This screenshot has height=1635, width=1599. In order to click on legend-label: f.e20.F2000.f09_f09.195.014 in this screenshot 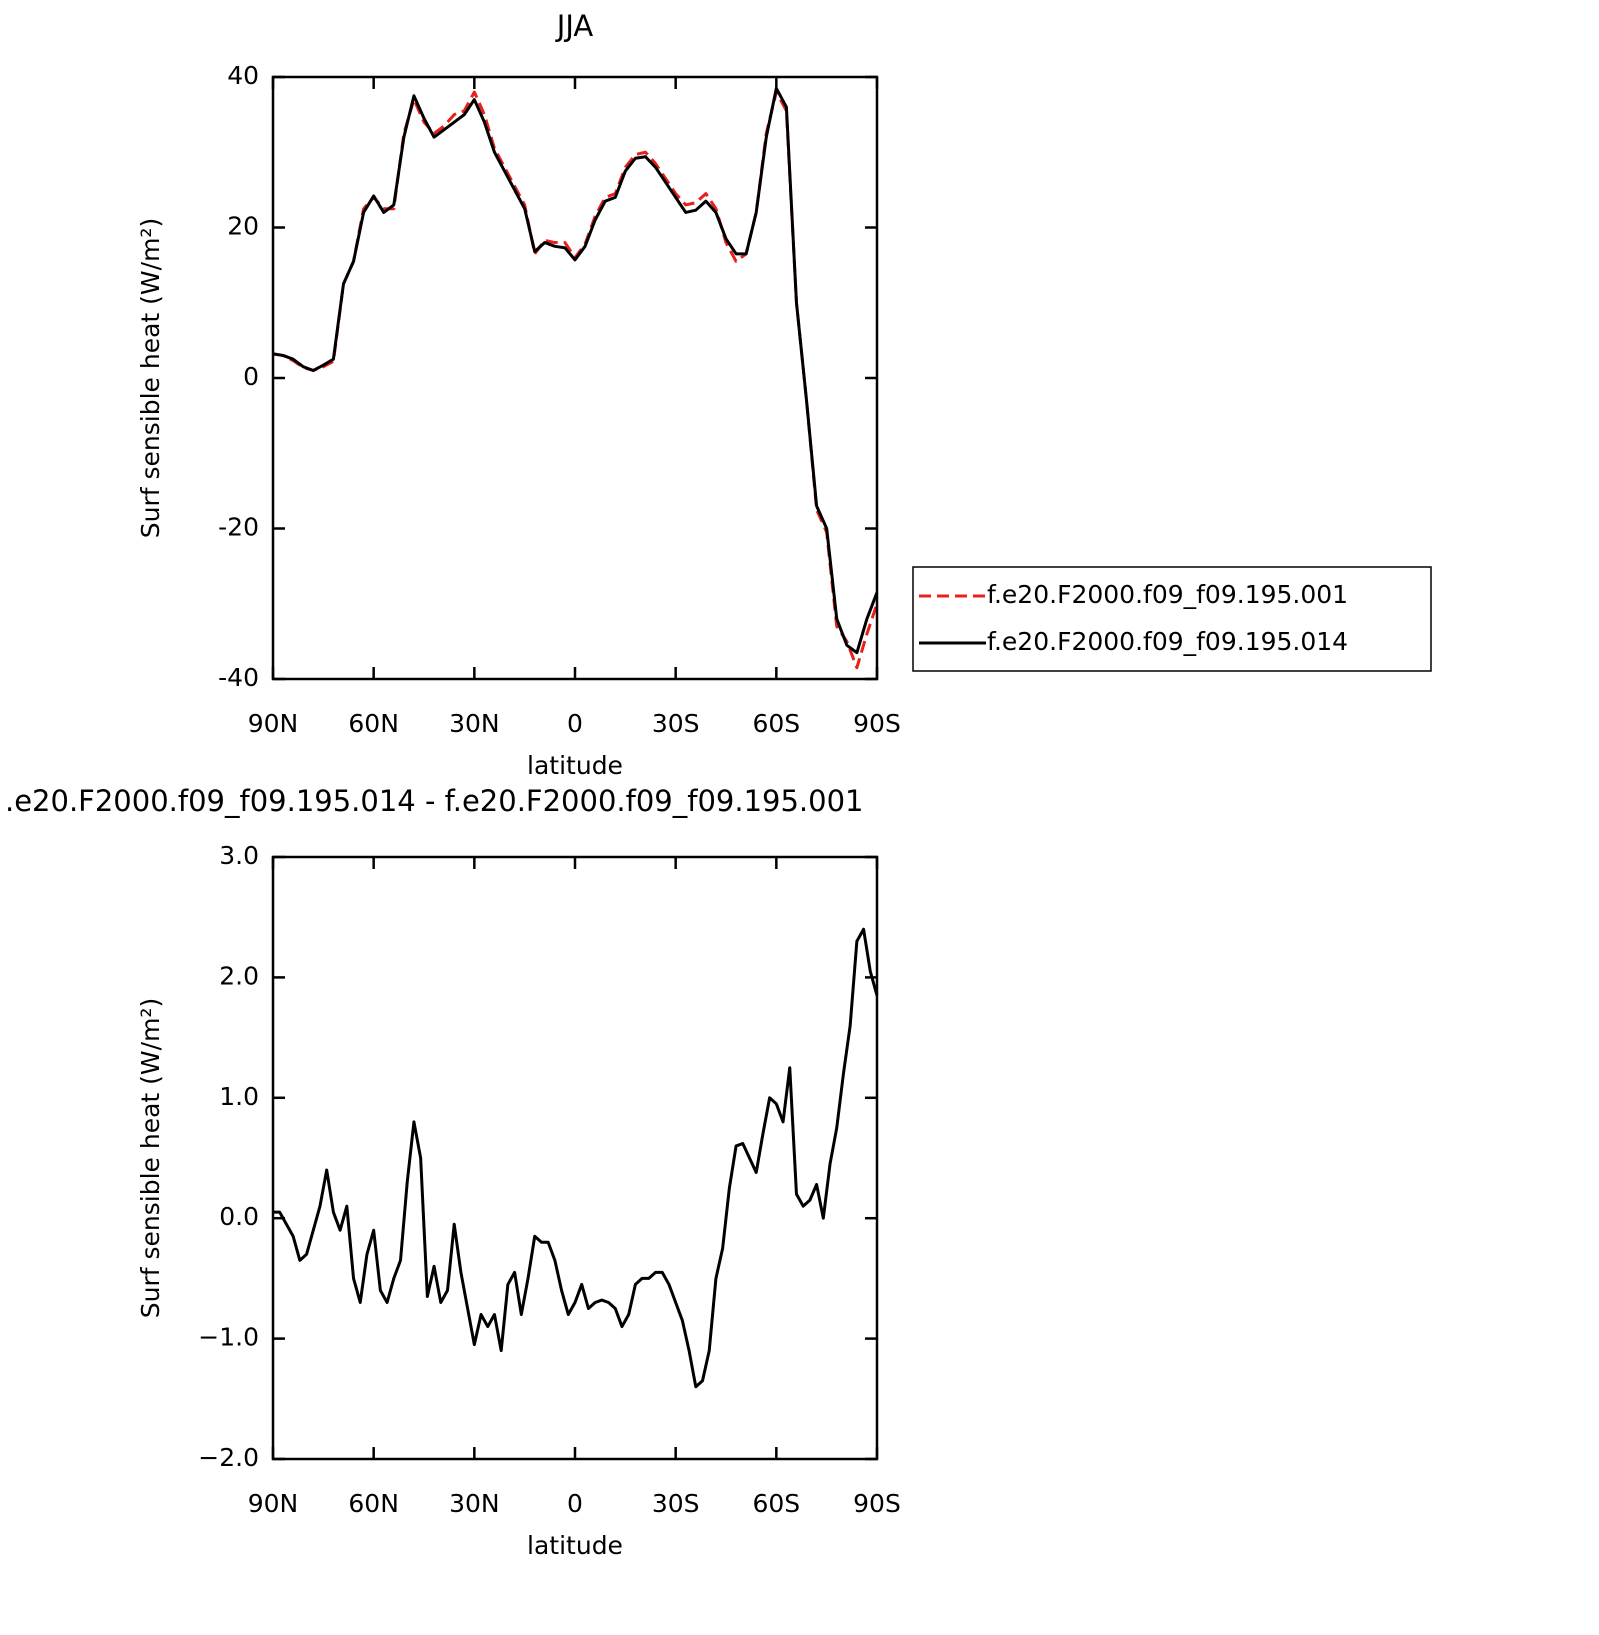, I will do `click(1167, 641)`.